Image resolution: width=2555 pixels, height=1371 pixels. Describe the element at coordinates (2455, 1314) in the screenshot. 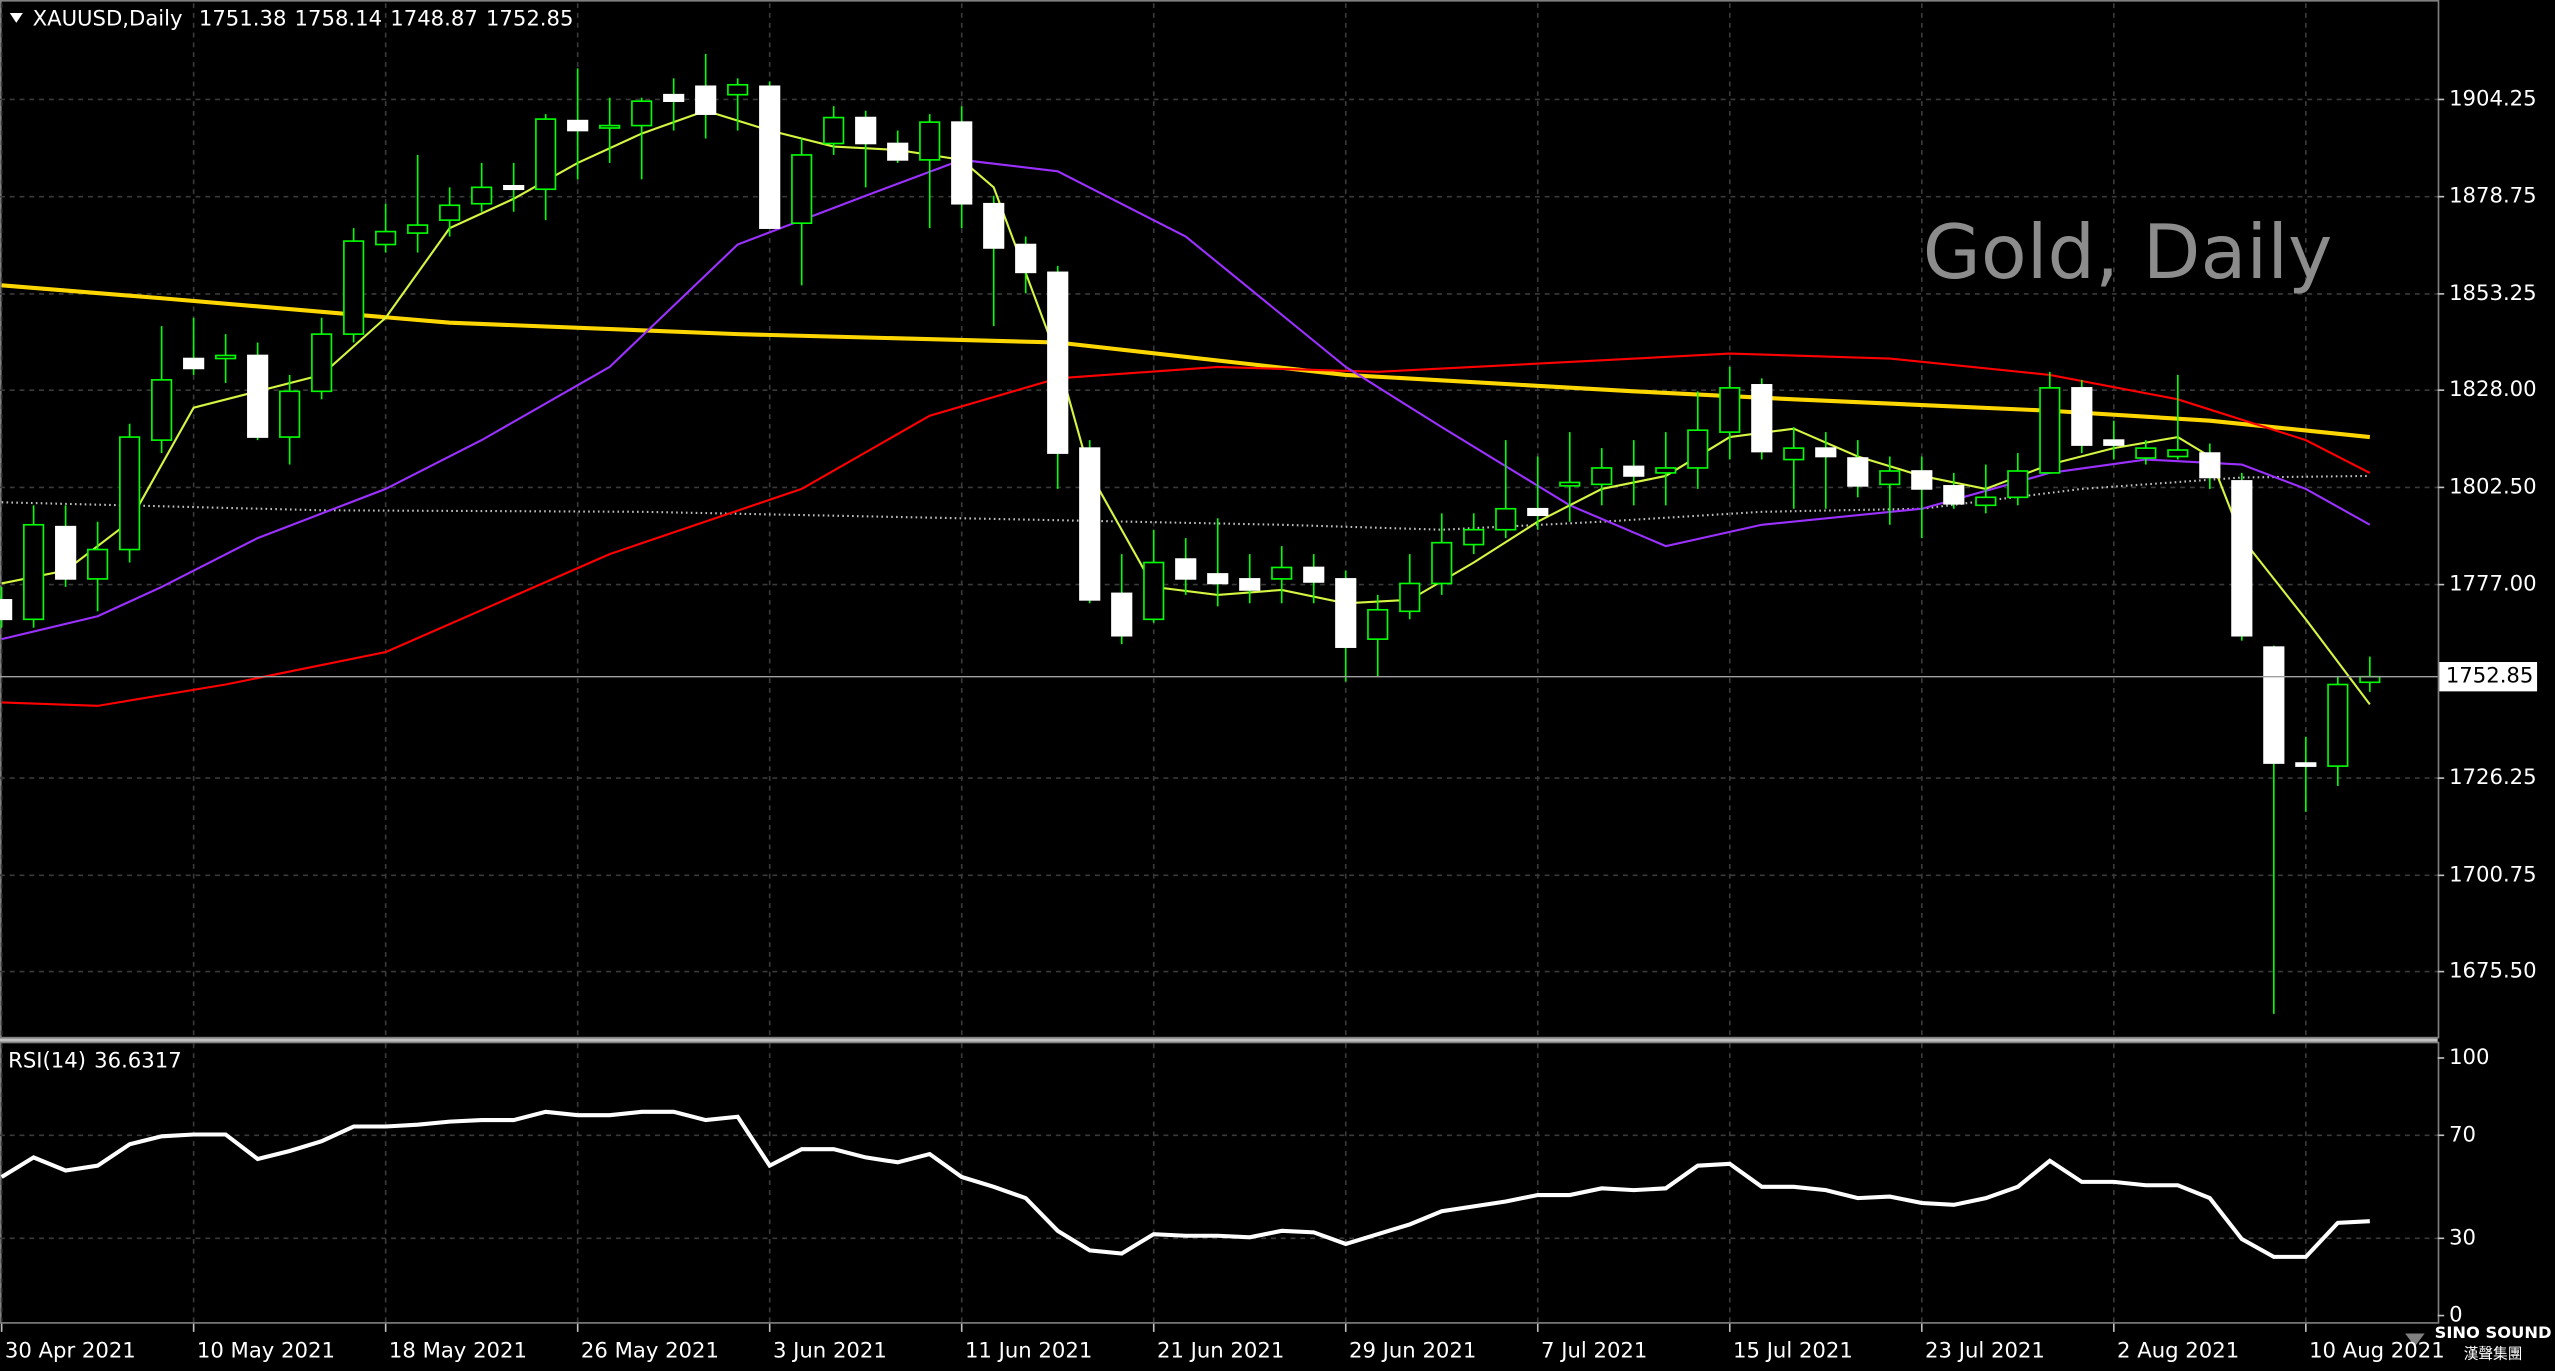

I see `rsi-tick-label: 0` at that location.